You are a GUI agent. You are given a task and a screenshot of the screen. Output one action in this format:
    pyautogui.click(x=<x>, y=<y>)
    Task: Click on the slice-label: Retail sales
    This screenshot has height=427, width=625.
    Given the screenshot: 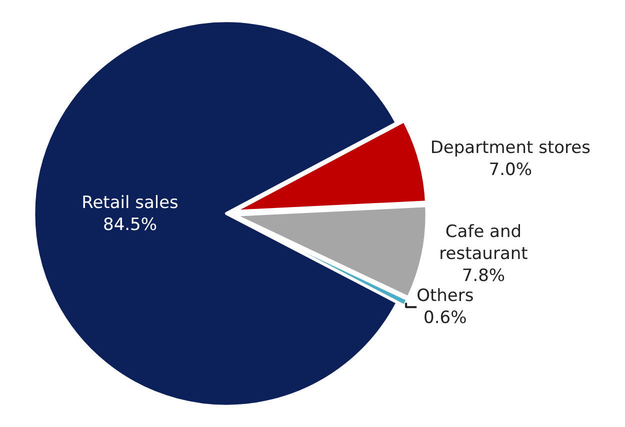 What is the action you would take?
    pyautogui.click(x=130, y=202)
    